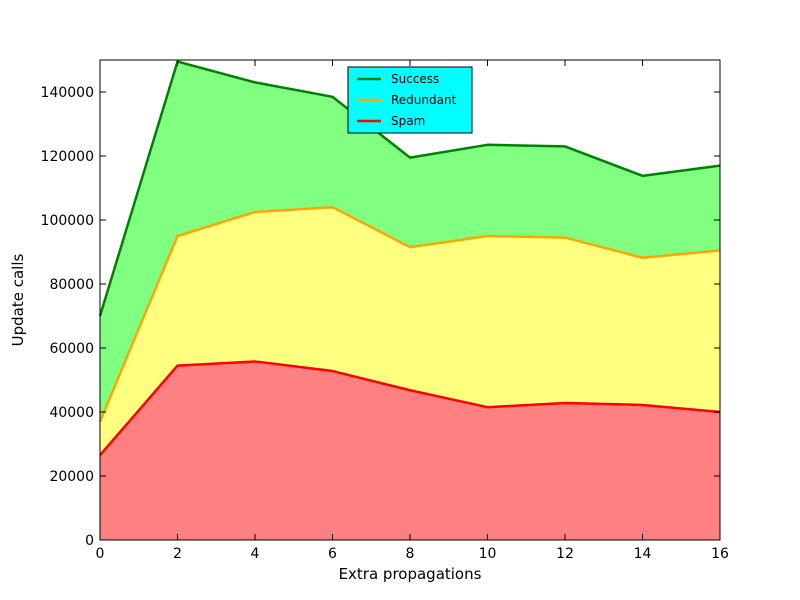 Image resolution: width=800 pixels, height=600 pixels. I want to click on y-tick-label: 40000, so click(71, 413).